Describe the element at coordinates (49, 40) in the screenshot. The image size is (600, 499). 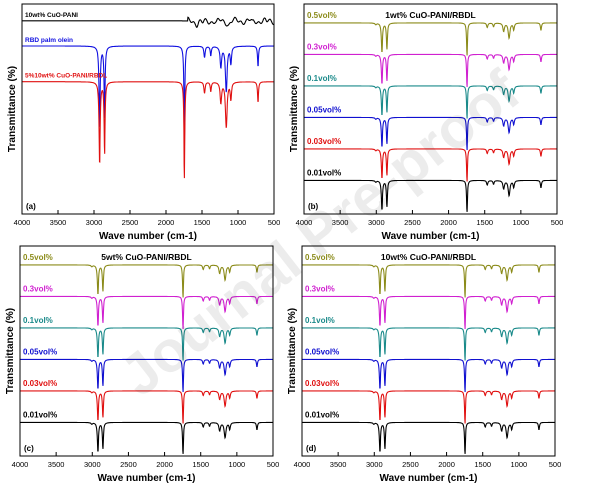
I see `legend-label: RBD palm olein` at that location.